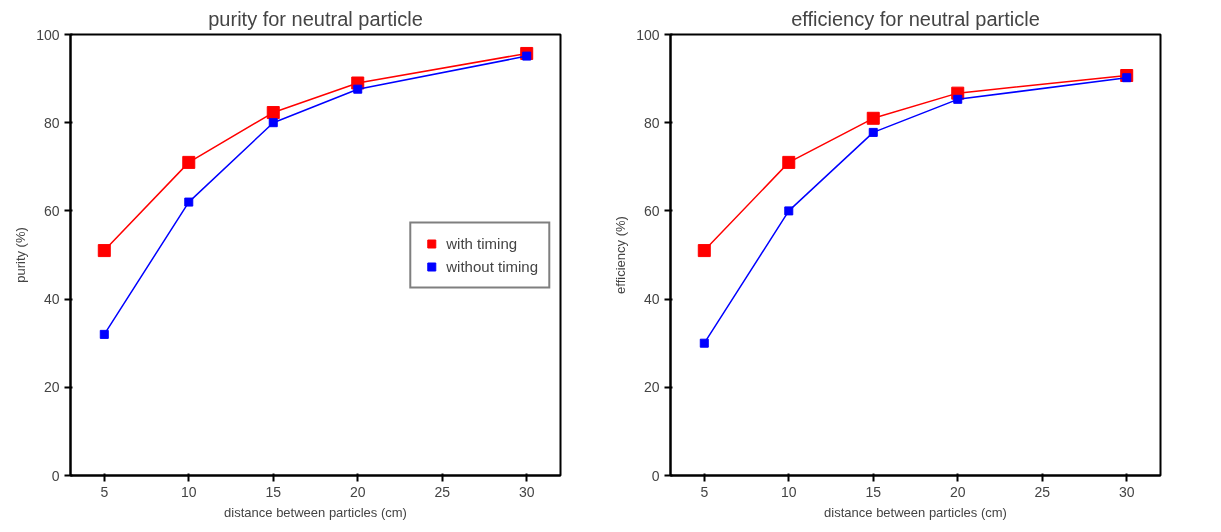 The width and height of the screenshot is (1221, 532). What do you see at coordinates (21, 255) in the screenshot?
I see `y-axis-title: purity (%)` at bounding box center [21, 255].